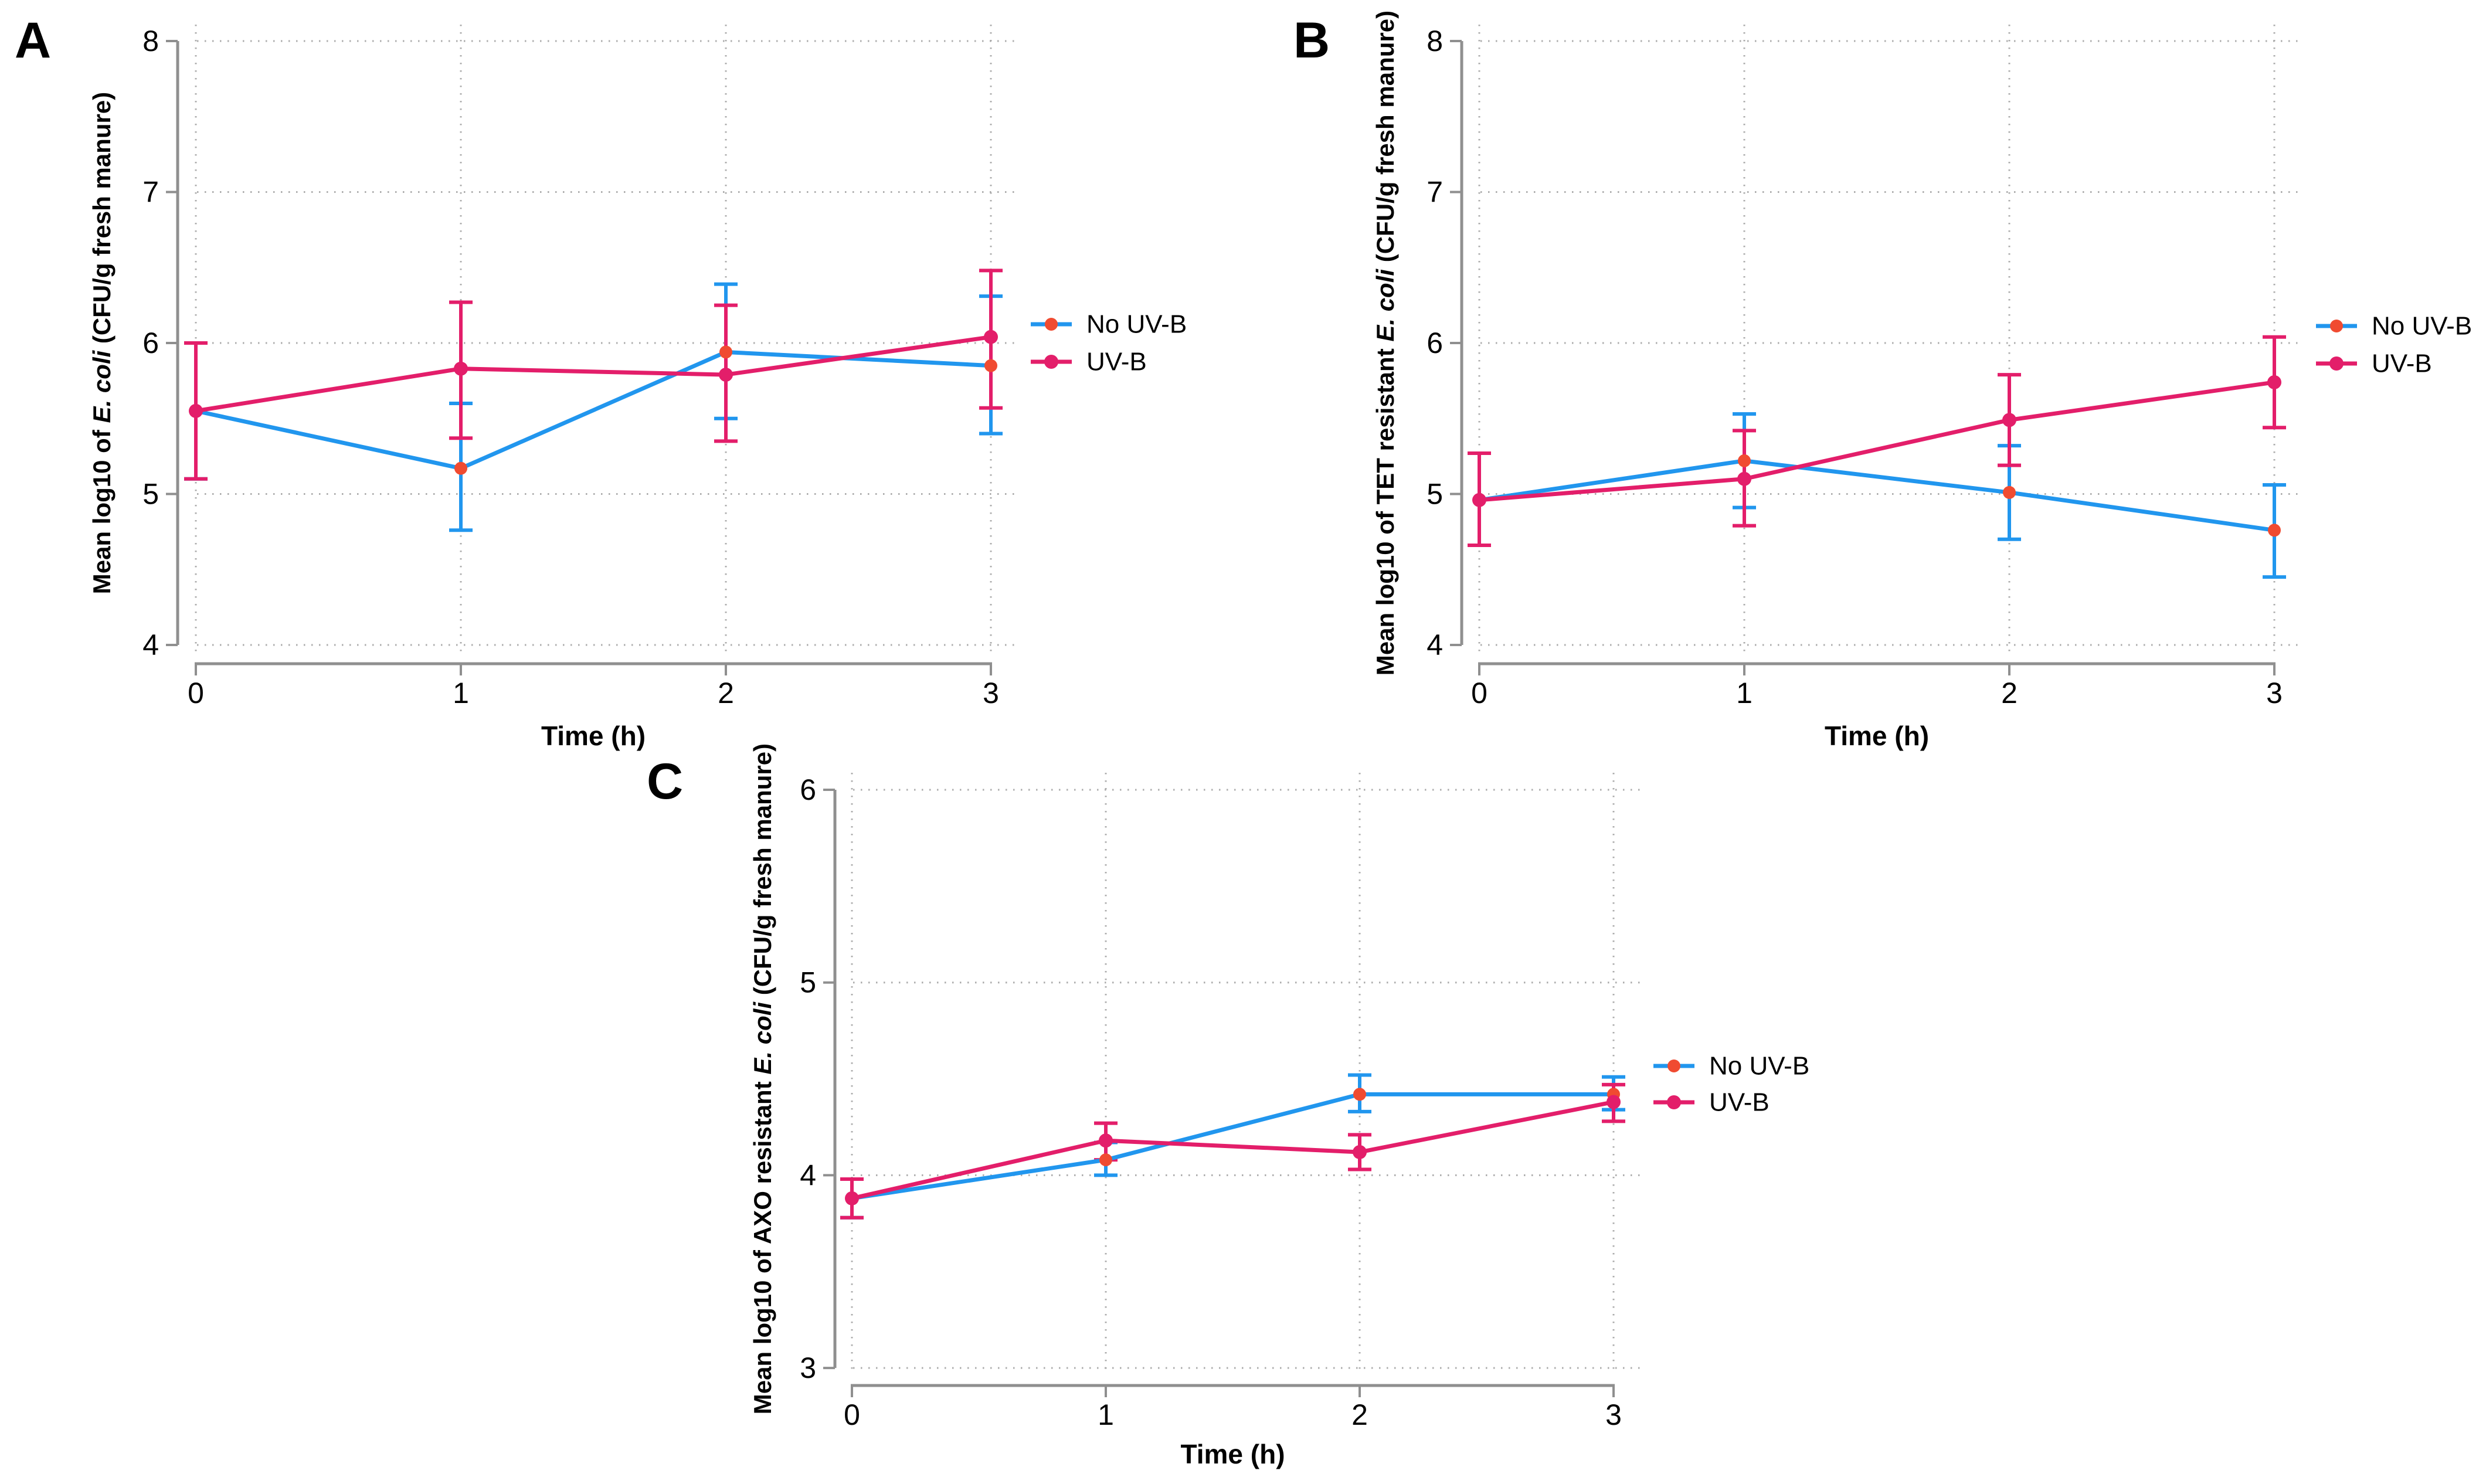 The width and height of the screenshot is (2486, 1484). Describe the element at coordinates (808, 1368) in the screenshot. I see `y-tick-label: 3` at that location.